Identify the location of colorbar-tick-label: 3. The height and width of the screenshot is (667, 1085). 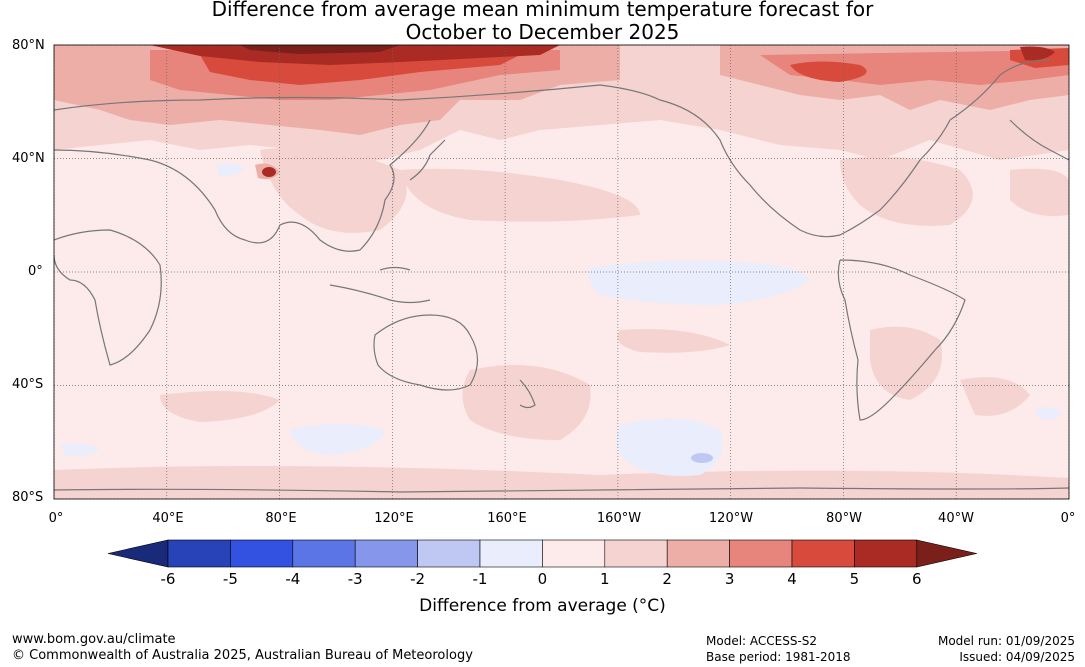
(729, 579).